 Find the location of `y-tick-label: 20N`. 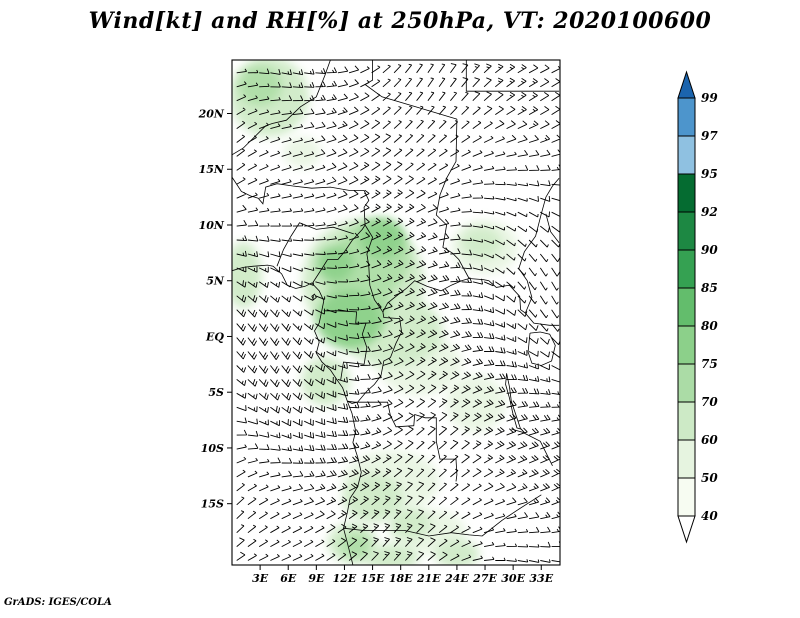

y-tick-label: 20N is located at coordinates (211, 114).